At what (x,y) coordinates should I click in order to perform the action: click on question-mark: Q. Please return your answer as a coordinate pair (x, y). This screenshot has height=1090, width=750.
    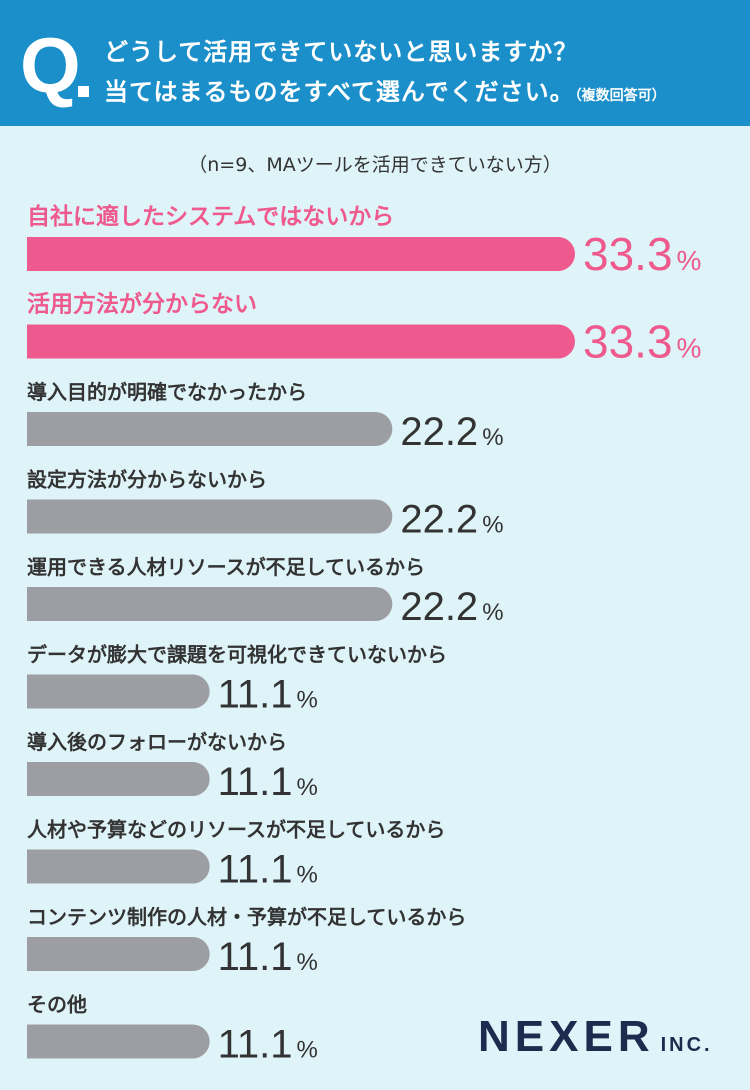
    Looking at the image, I should click on (50, 65).